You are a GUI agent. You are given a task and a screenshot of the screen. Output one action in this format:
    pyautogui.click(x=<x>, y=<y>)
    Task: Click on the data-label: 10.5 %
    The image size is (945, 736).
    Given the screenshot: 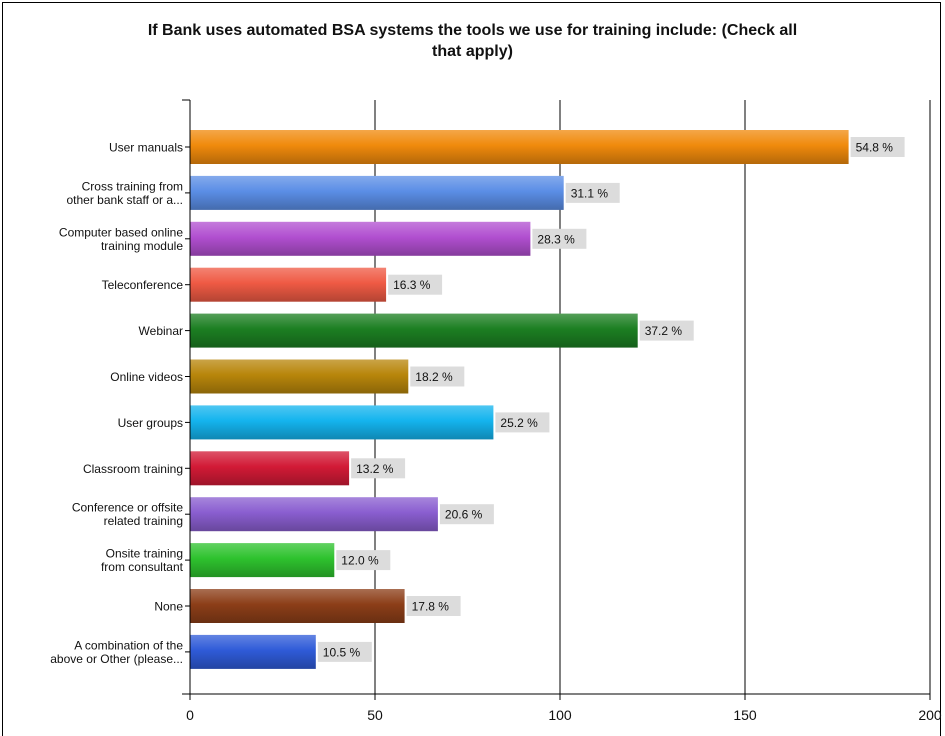 What is the action you would take?
    pyautogui.click(x=342, y=652)
    